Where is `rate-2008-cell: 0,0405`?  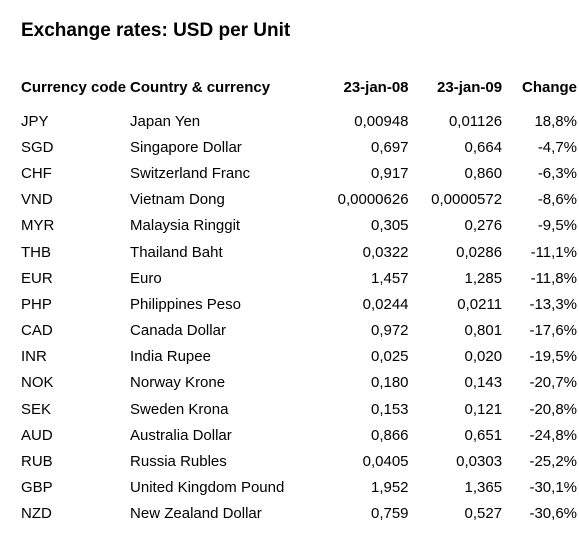
rate-2008-cell: 0,0405 is located at coordinates (385, 462).